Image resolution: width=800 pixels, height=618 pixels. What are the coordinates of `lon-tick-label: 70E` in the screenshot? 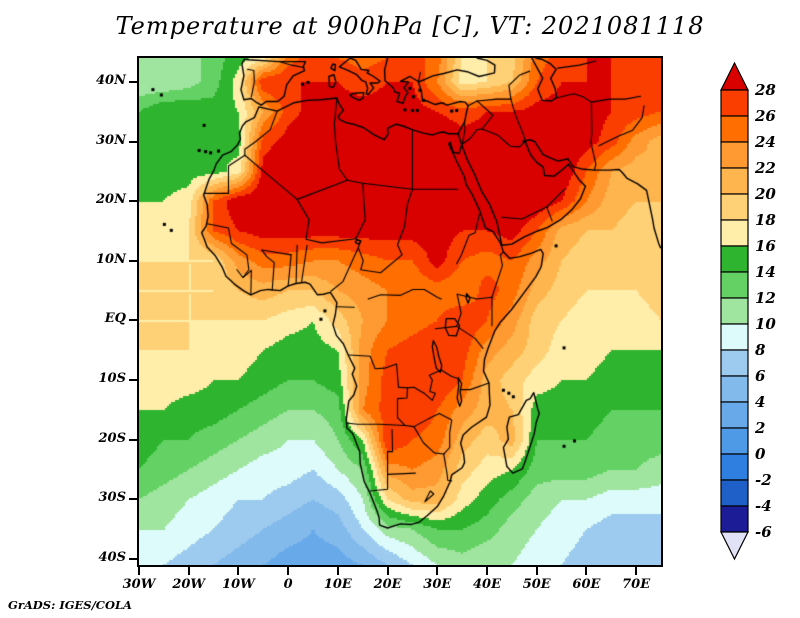 It's located at (636, 584).